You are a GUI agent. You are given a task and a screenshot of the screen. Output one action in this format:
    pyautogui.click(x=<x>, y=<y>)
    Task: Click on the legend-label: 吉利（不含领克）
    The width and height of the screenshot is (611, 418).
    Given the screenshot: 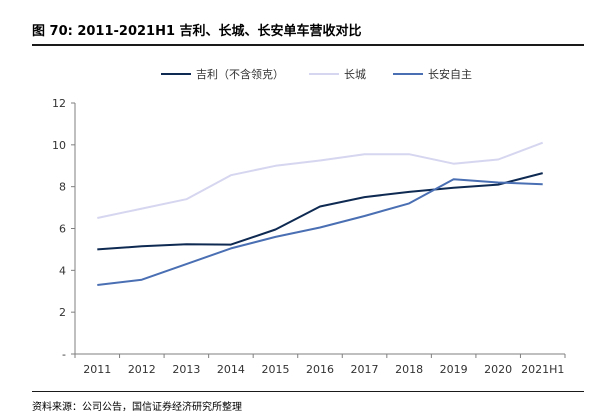 What is the action you would take?
    pyautogui.click(x=240, y=74)
    